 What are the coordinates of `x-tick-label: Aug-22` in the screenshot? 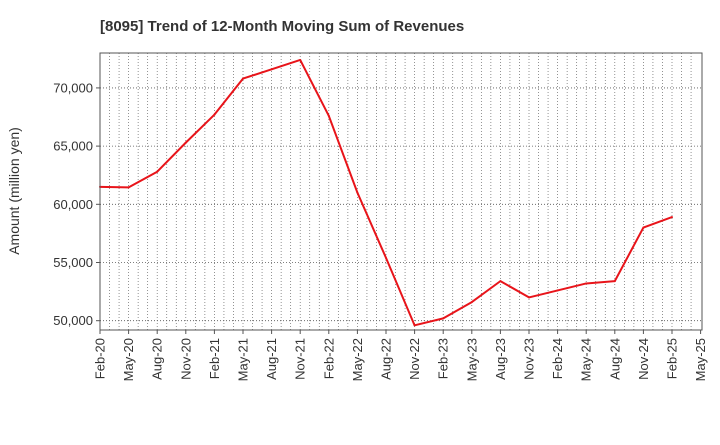 It's located at (386, 359).